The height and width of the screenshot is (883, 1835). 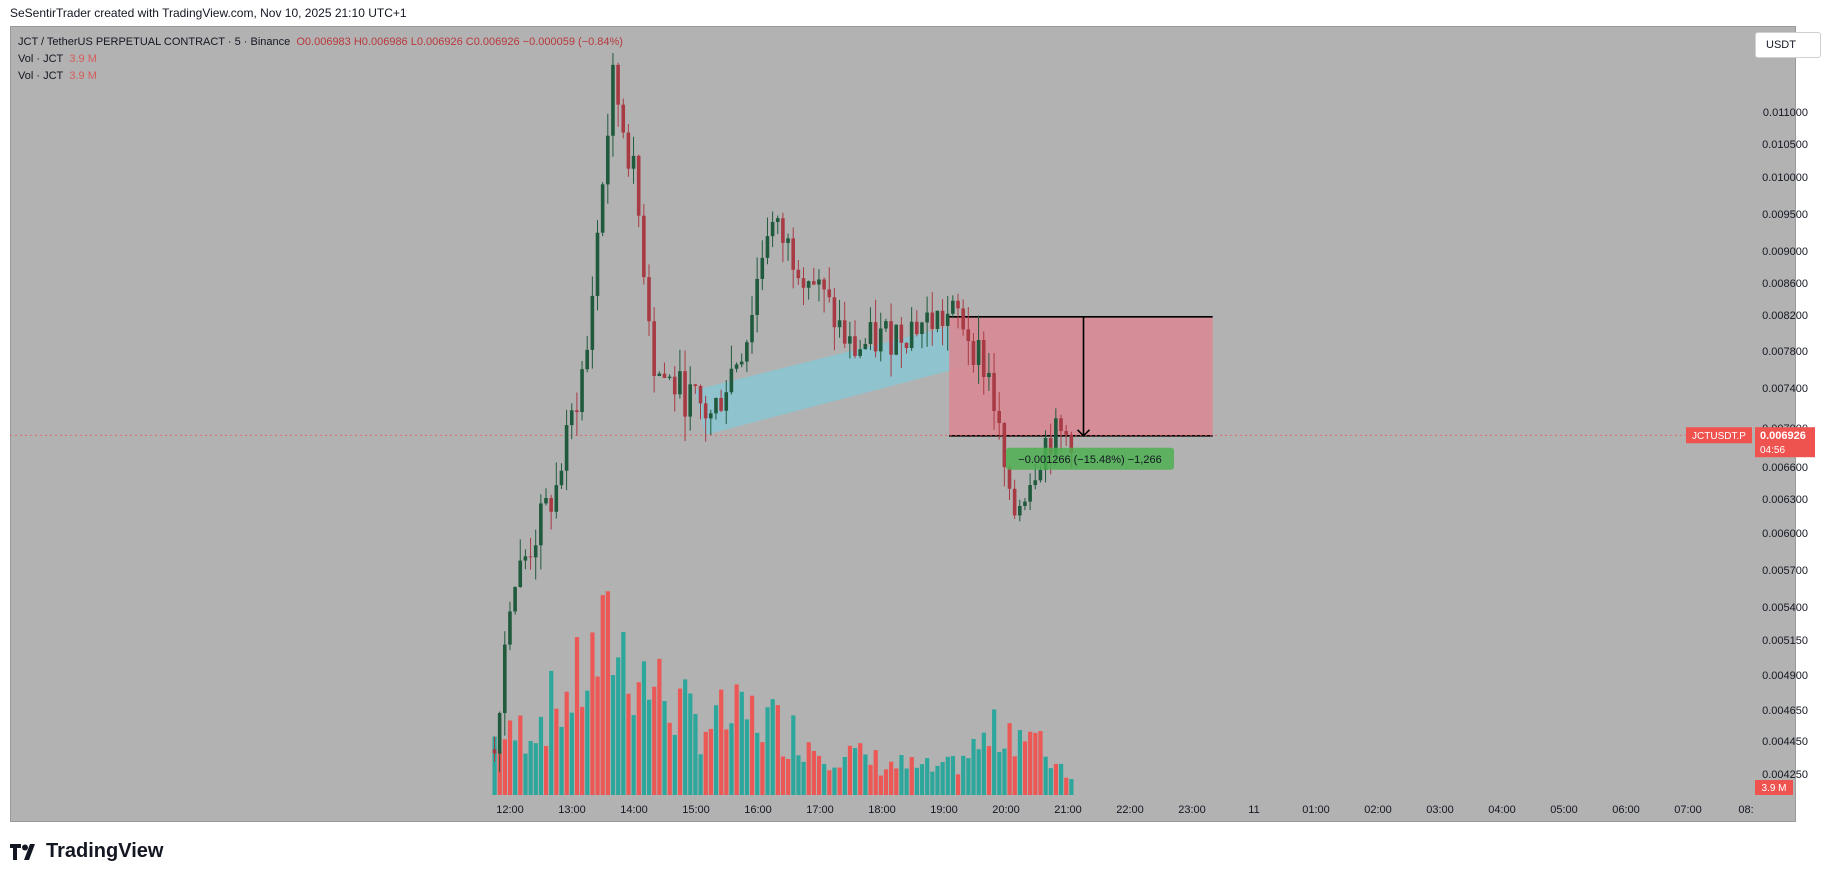 What do you see at coordinates (320, 76) in the screenshot?
I see `volume-legend-2: Vol · JCT 3.9 M` at bounding box center [320, 76].